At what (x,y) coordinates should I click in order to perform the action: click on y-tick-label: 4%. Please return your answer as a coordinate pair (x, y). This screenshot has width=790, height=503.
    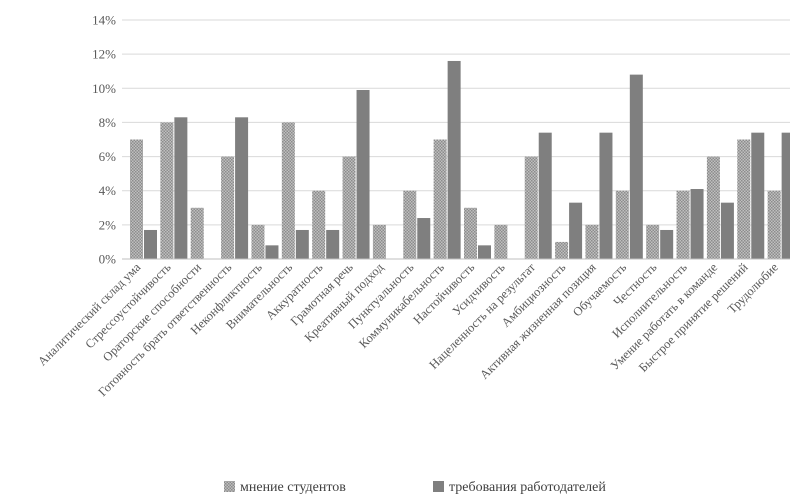
    Looking at the image, I should click on (108, 190).